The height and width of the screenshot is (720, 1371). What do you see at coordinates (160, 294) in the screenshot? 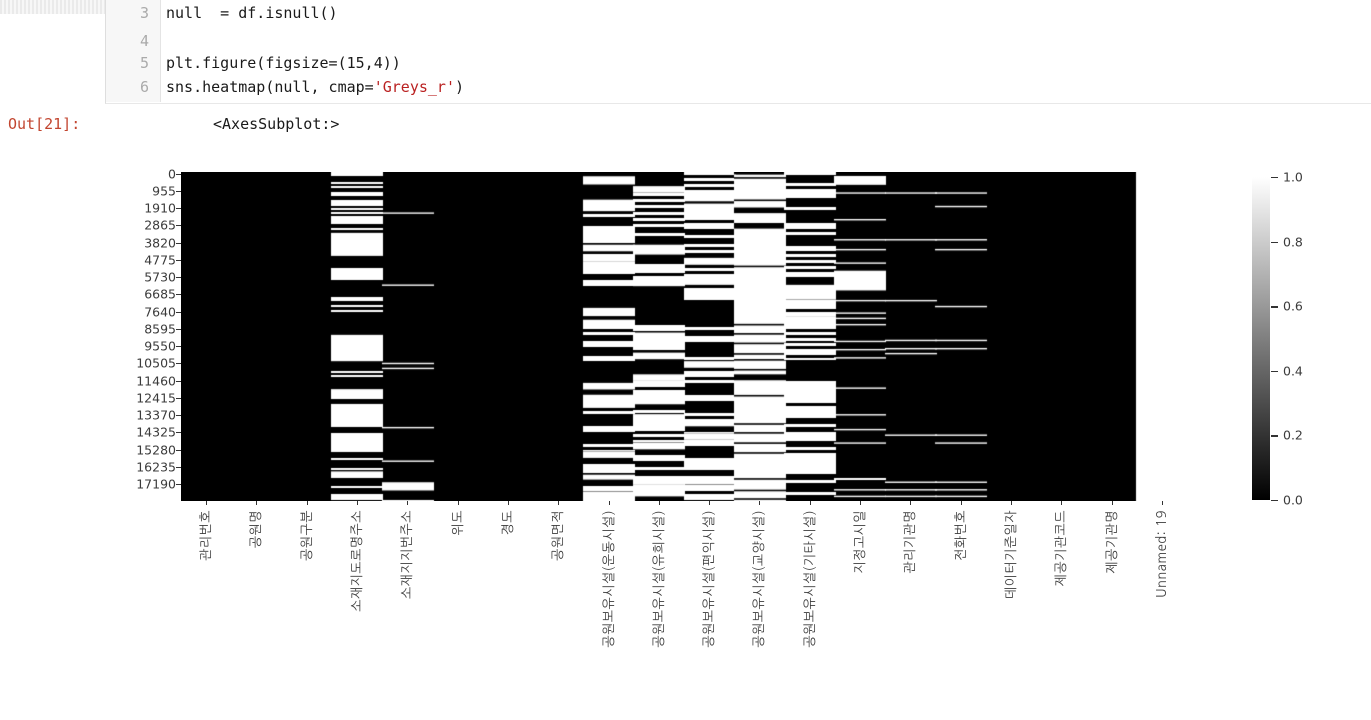
I see `y-tick-label: 6685` at bounding box center [160, 294].